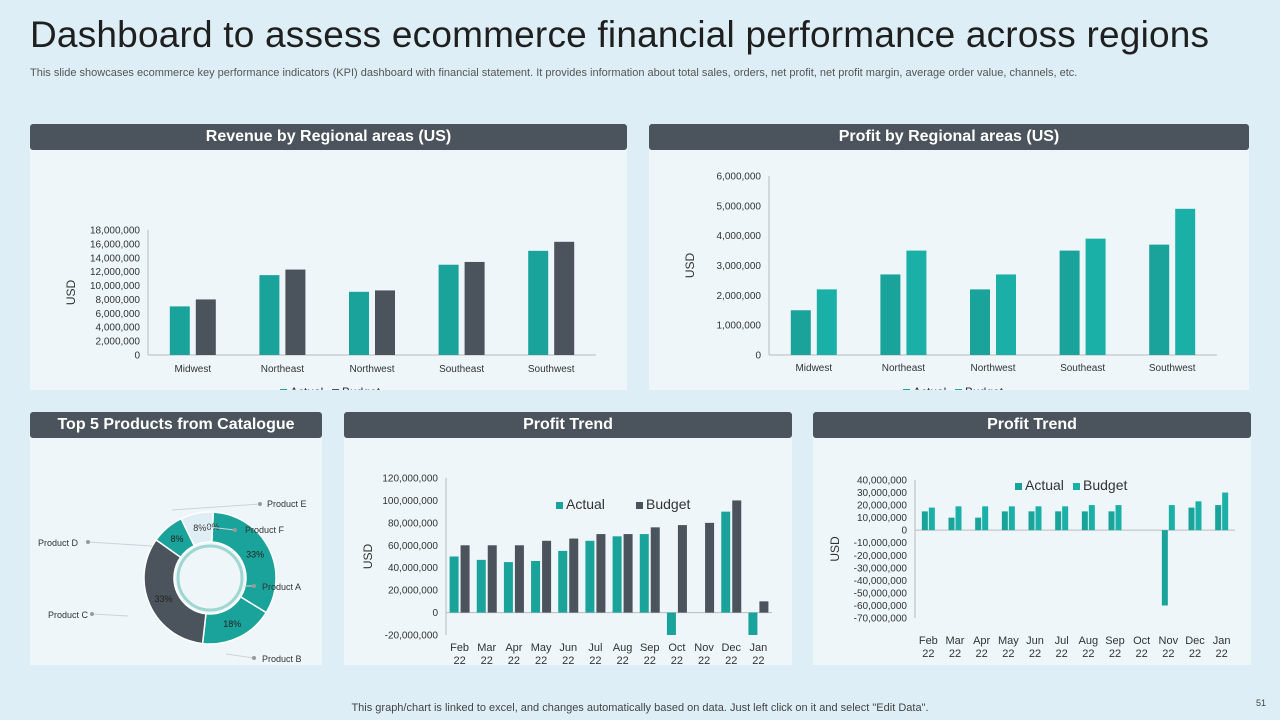  Describe the element at coordinates (623, 648) in the screenshot. I see `x-tick-label: Aug` at that location.